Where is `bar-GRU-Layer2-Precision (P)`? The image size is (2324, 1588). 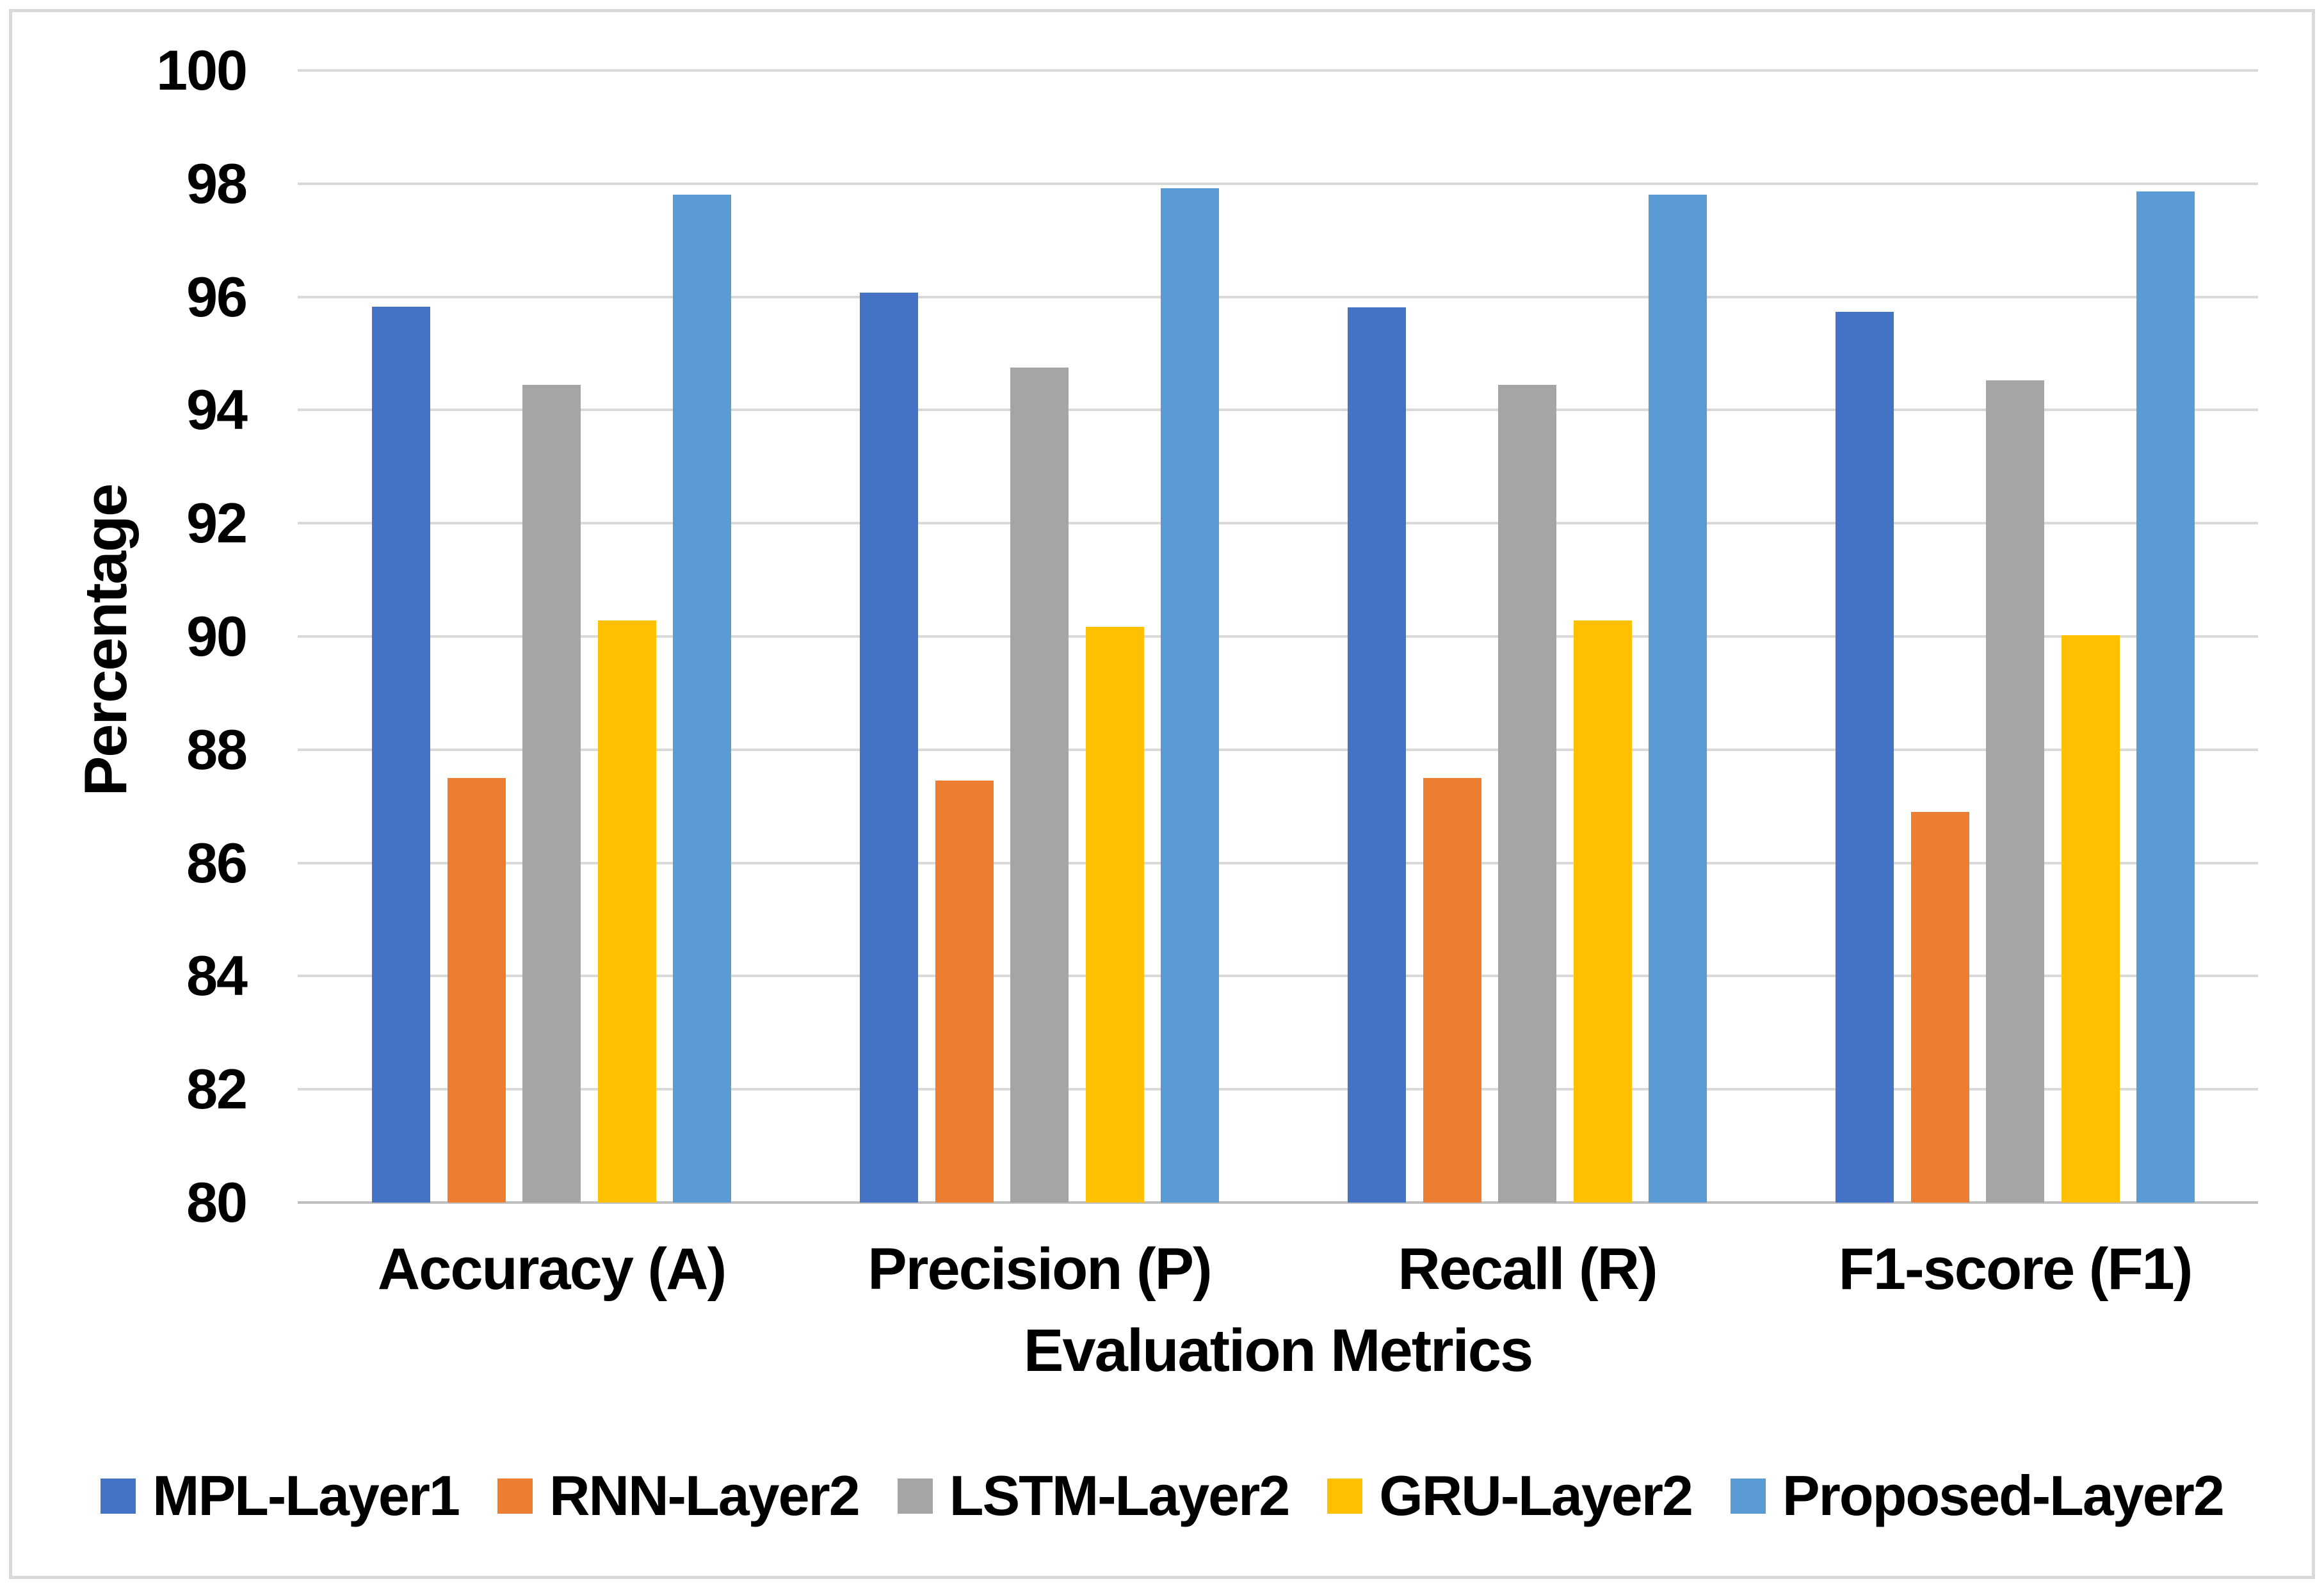
bar-GRU-Layer2-Precision (P) is located at coordinates (1114, 915).